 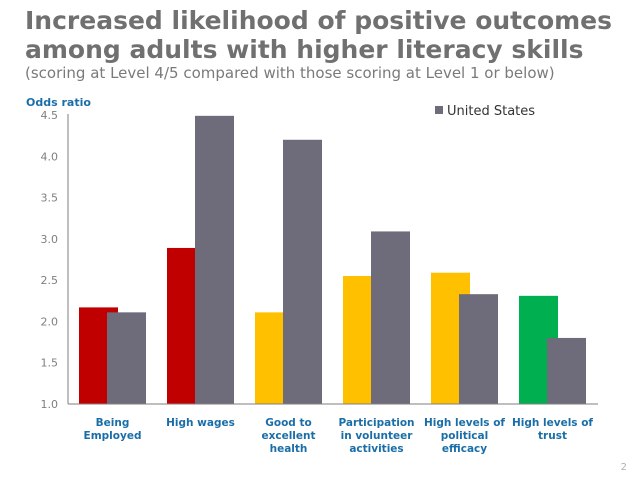 I want to click on y-axis-label: Odds ratio, so click(x=58, y=102).